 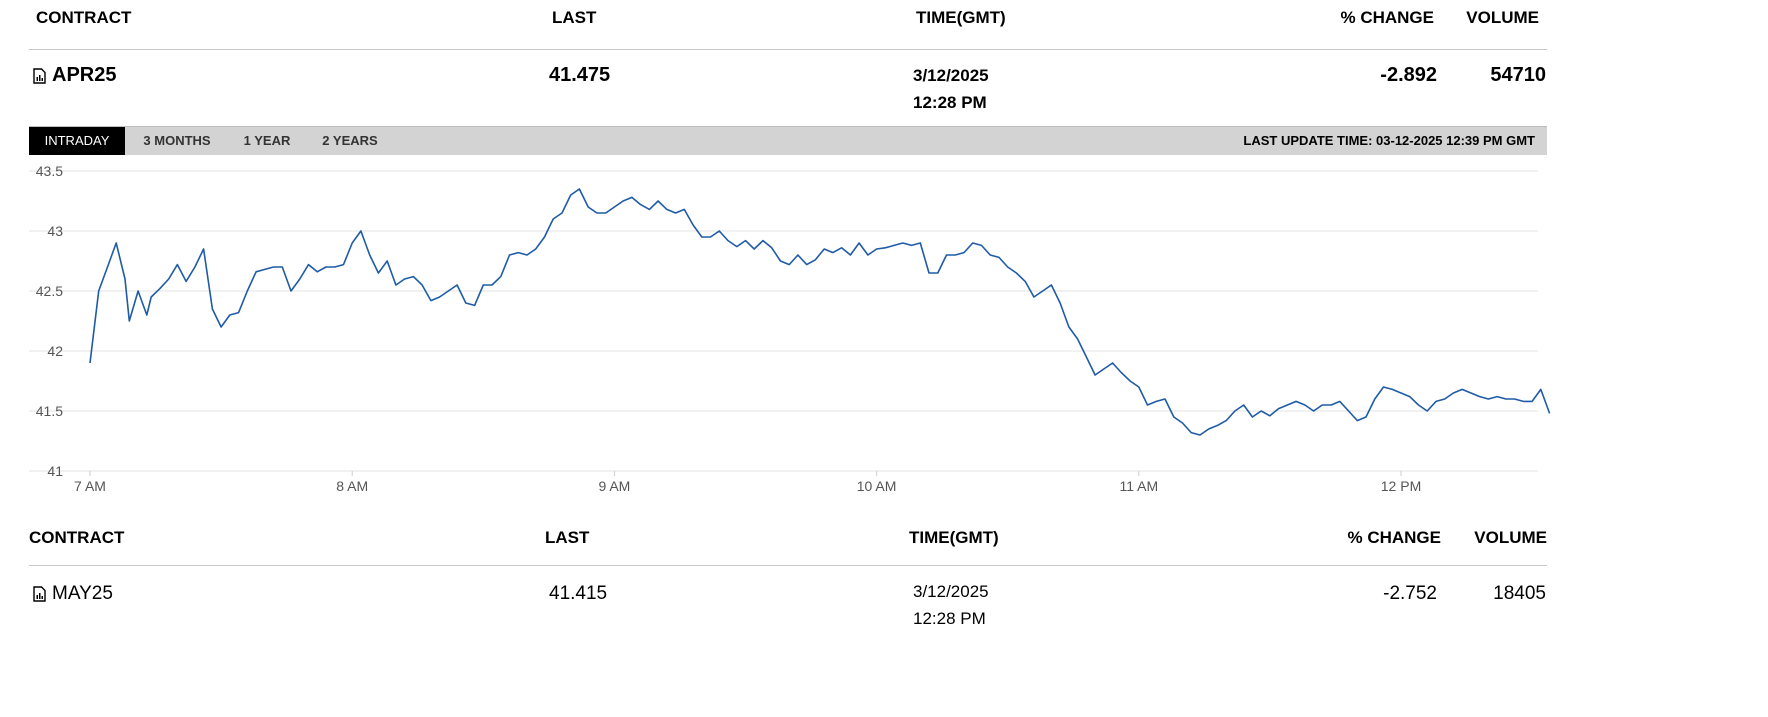 I want to click on col-header-last-2: LAST, so click(x=567, y=537).